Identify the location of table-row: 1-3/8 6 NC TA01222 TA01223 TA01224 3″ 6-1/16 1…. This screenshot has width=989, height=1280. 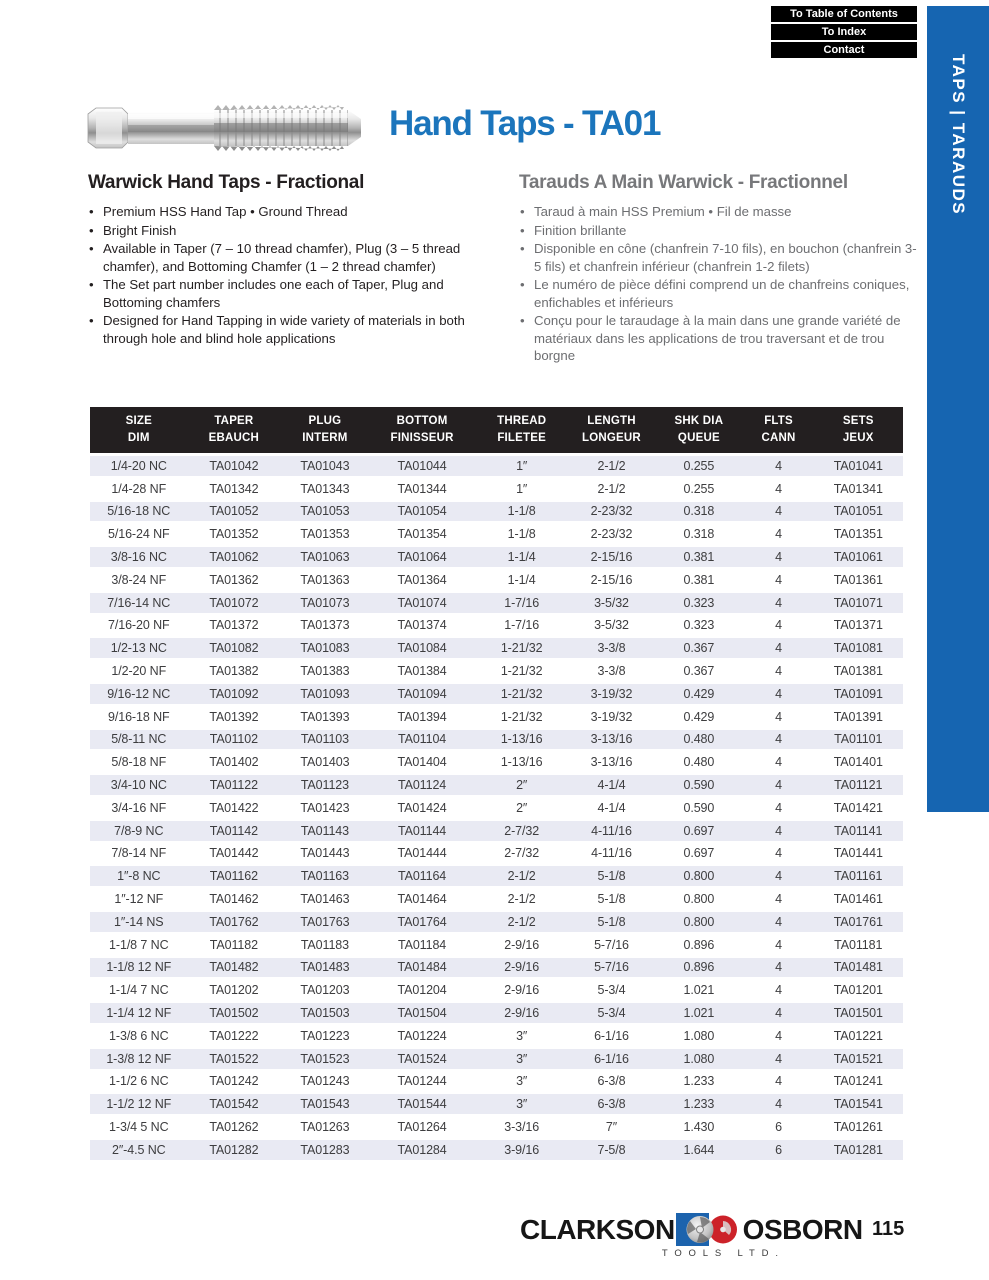
(496, 1036).